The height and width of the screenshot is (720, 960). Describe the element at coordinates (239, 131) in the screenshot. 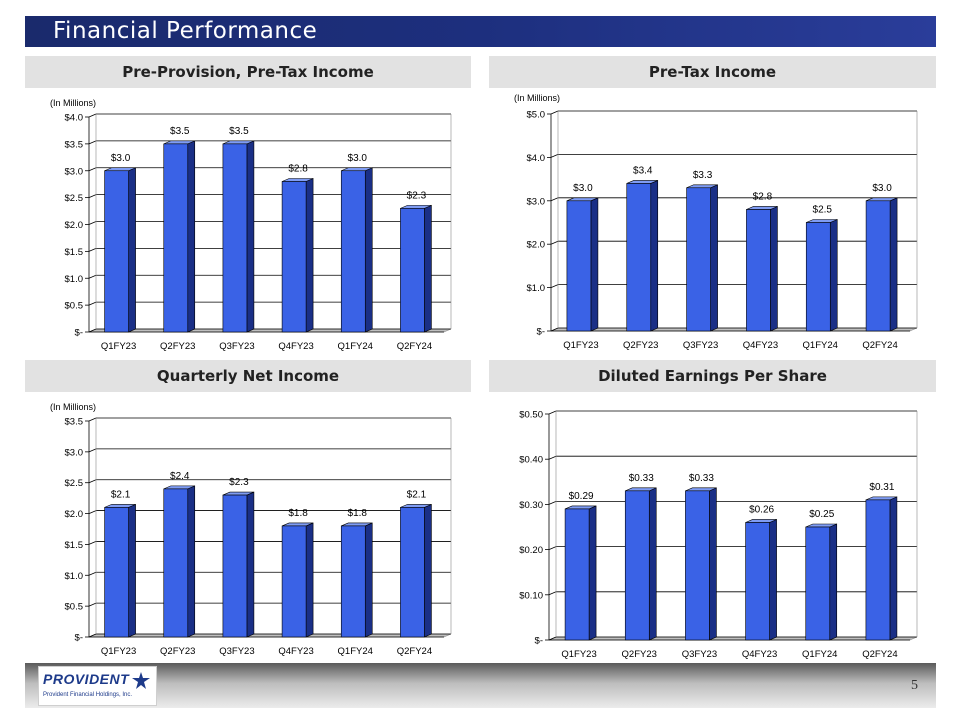

I see `data-label: $3.5` at that location.